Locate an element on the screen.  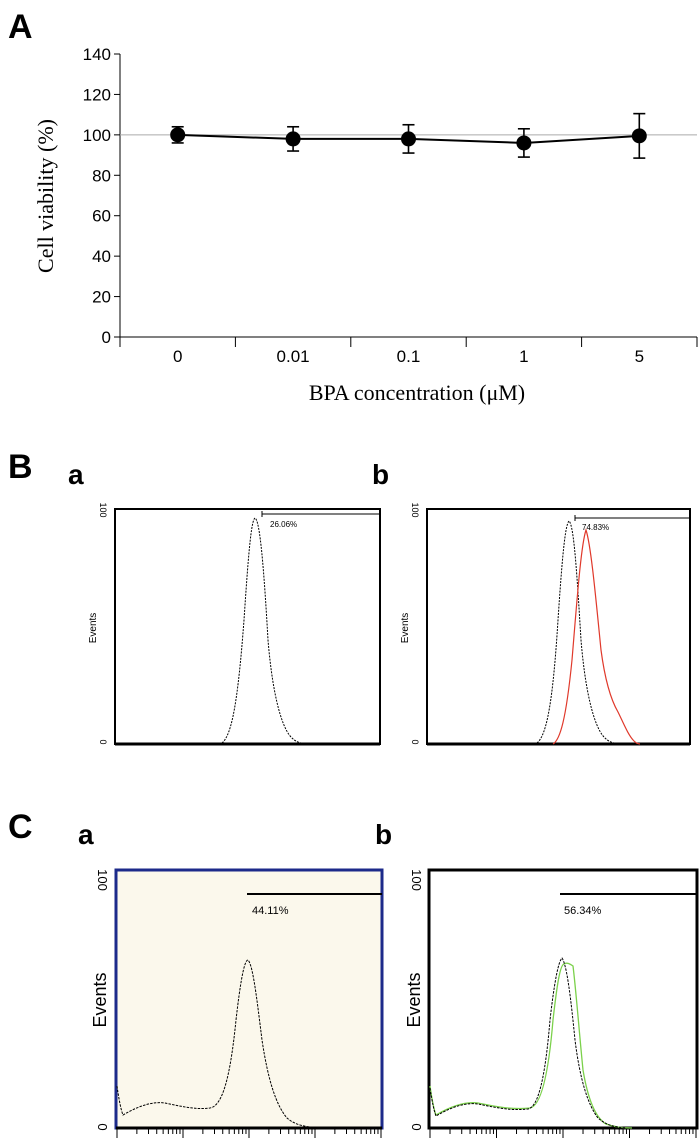
histogram-c-b: 100 0 Events 56.34% is located at coordinates (551, 1003).